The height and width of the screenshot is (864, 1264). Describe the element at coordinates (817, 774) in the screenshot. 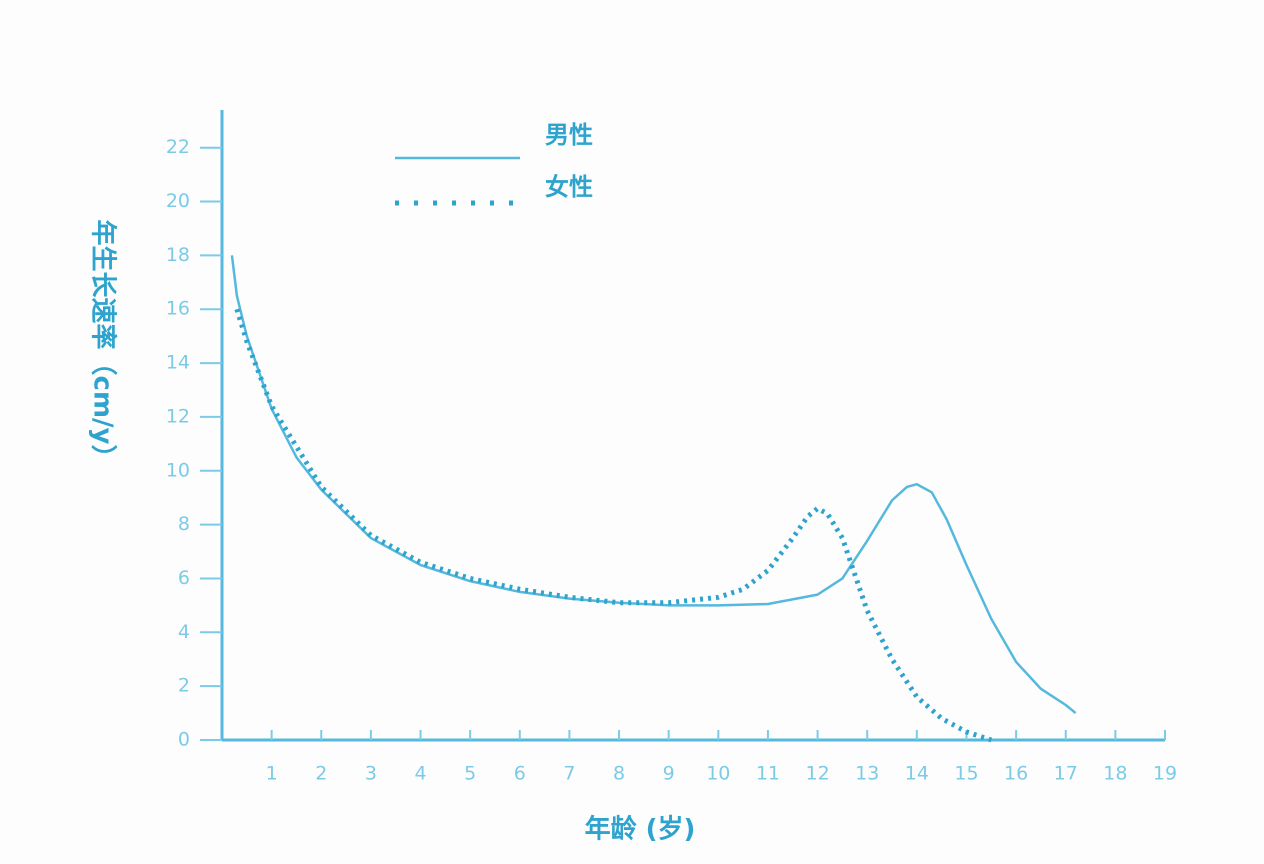

I see `x-tick-label: 12` at that location.